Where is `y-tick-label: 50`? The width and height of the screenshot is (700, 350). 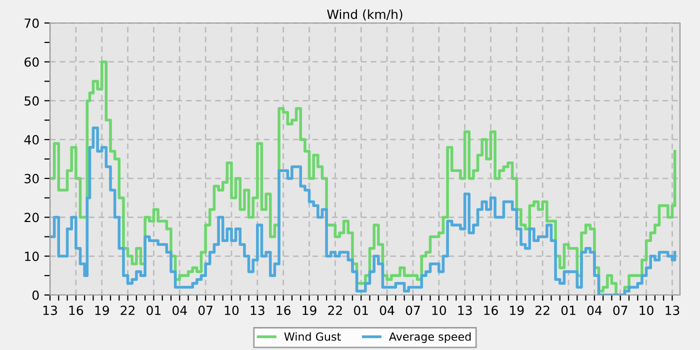 y-tick-label: 50 is located at coordinates (31, 101).